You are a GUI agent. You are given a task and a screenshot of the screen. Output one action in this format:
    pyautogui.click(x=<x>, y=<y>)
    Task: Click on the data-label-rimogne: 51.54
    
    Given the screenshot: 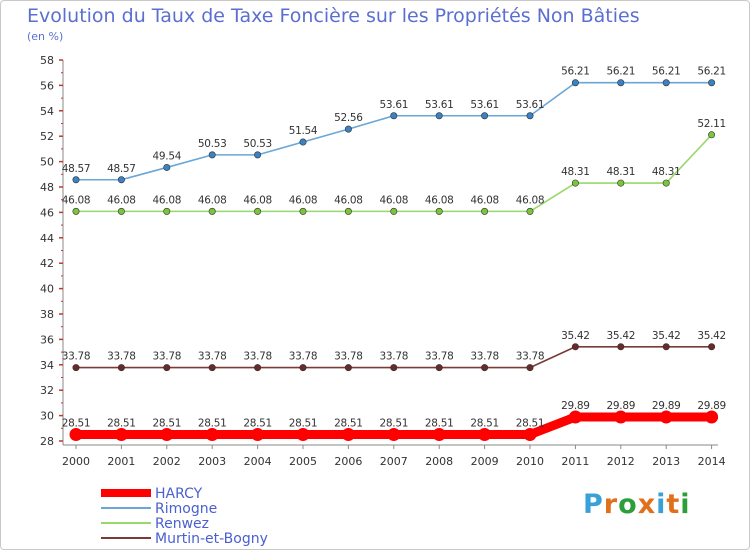 What is the action you would take?
    pyautogui.click(x=303, y=131)
    